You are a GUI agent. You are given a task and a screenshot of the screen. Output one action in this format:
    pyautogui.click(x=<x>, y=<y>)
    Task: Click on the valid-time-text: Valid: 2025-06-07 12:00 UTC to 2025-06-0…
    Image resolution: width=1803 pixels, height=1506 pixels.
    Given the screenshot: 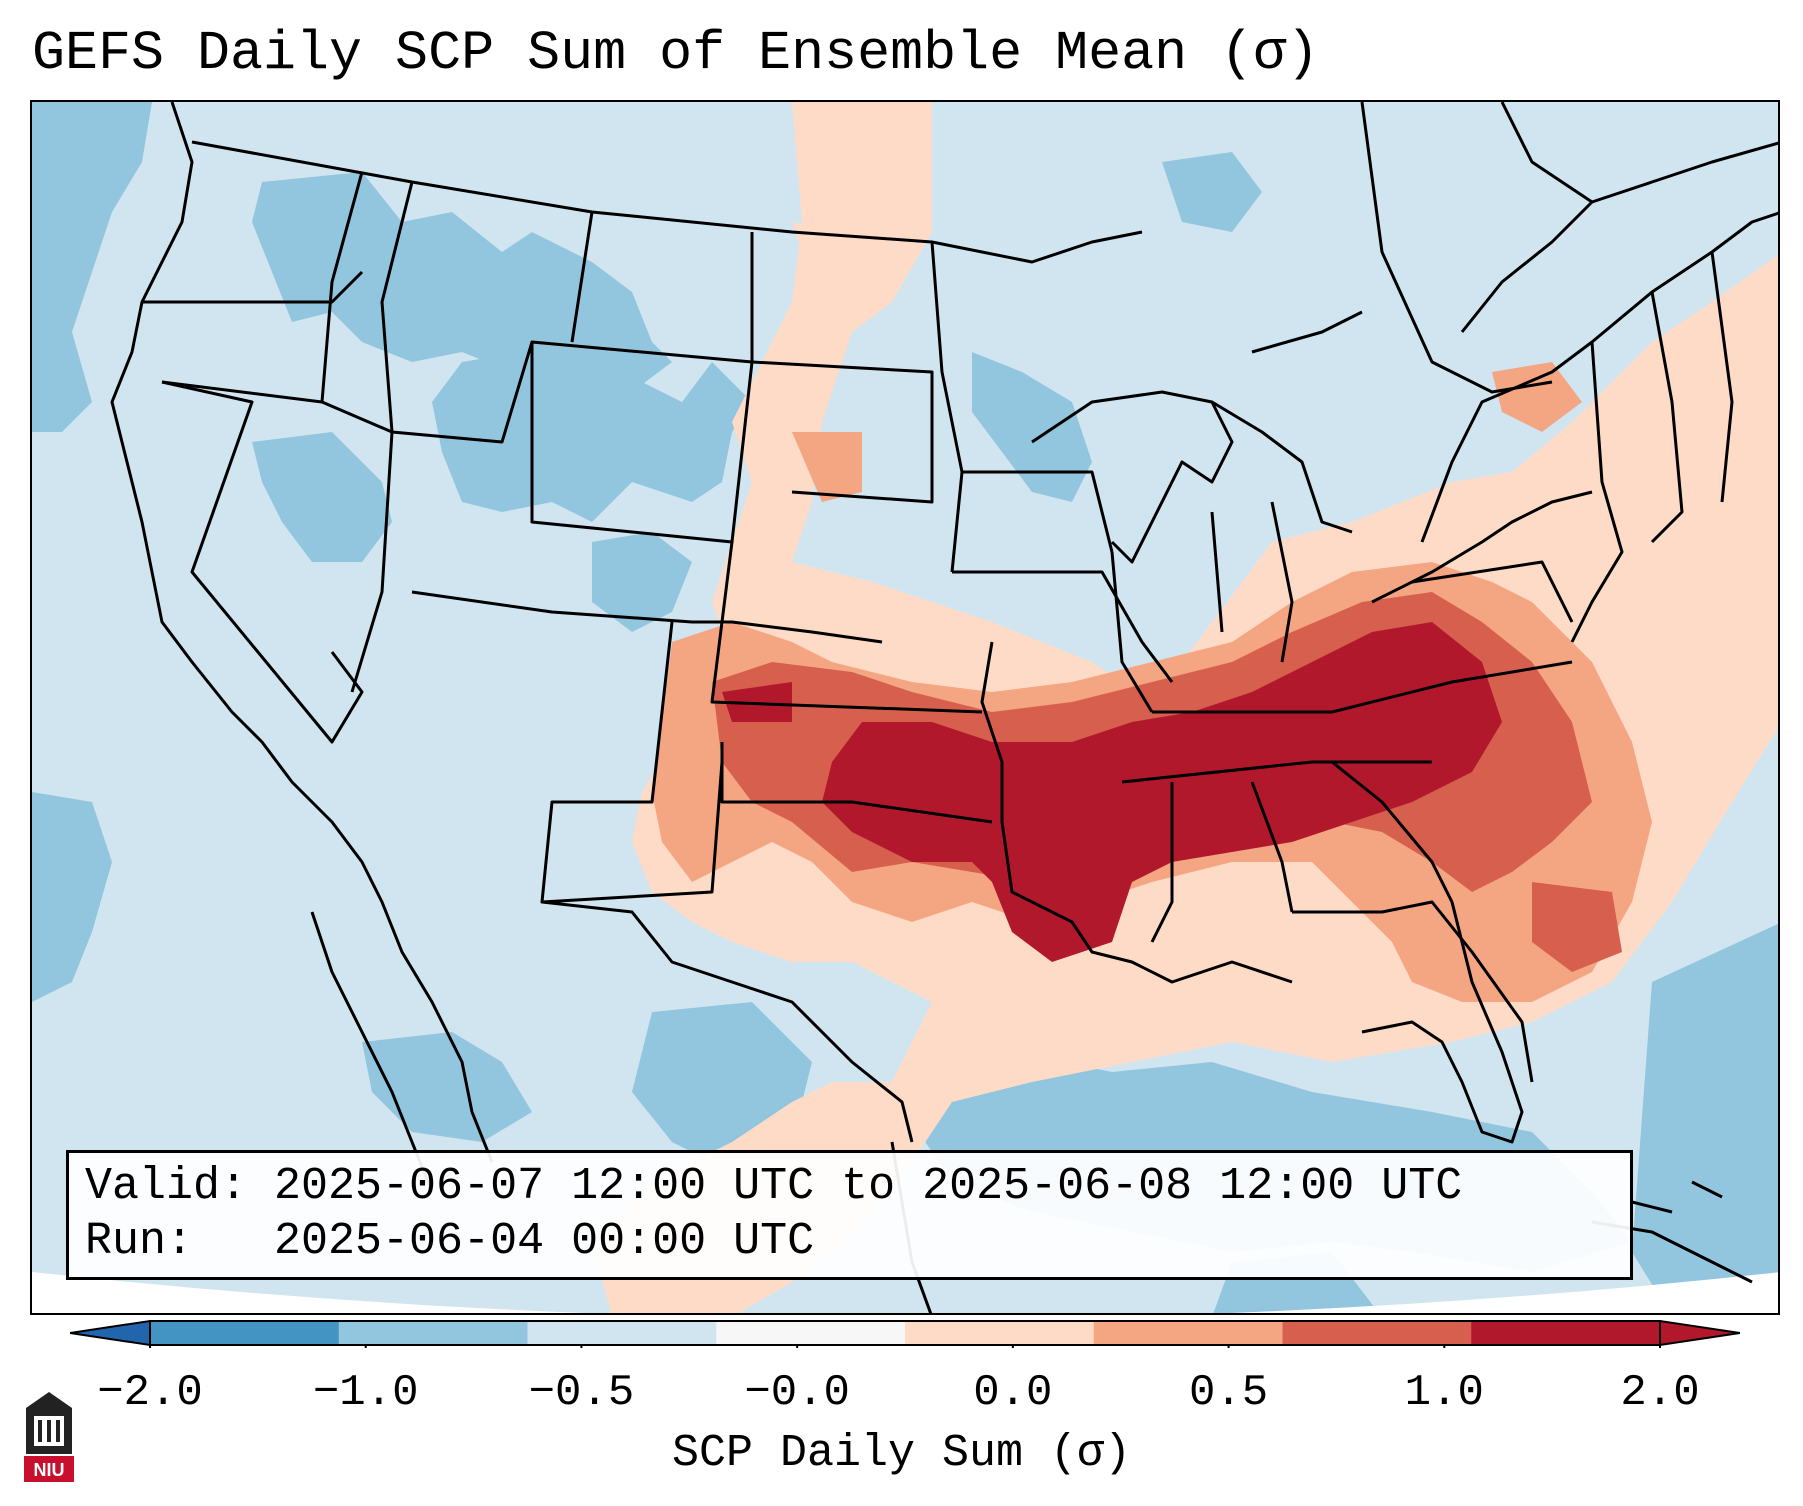 What is the action you would take?
    pyautogui.click(x=774, y=1186)
    